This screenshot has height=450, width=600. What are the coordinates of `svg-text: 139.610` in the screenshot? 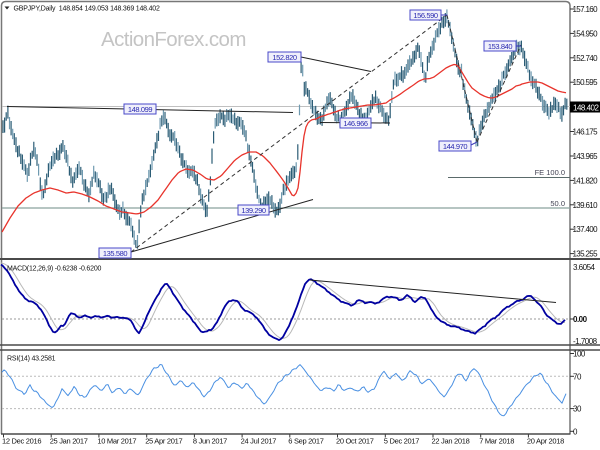 It's located at (586, 205).